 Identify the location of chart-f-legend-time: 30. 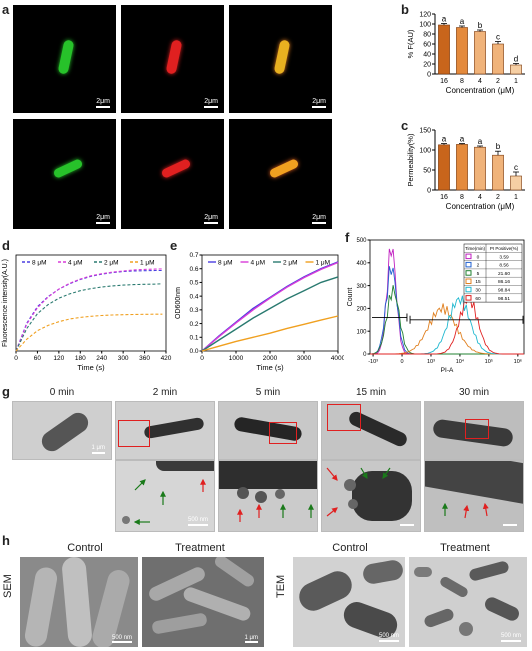
(478, 291).